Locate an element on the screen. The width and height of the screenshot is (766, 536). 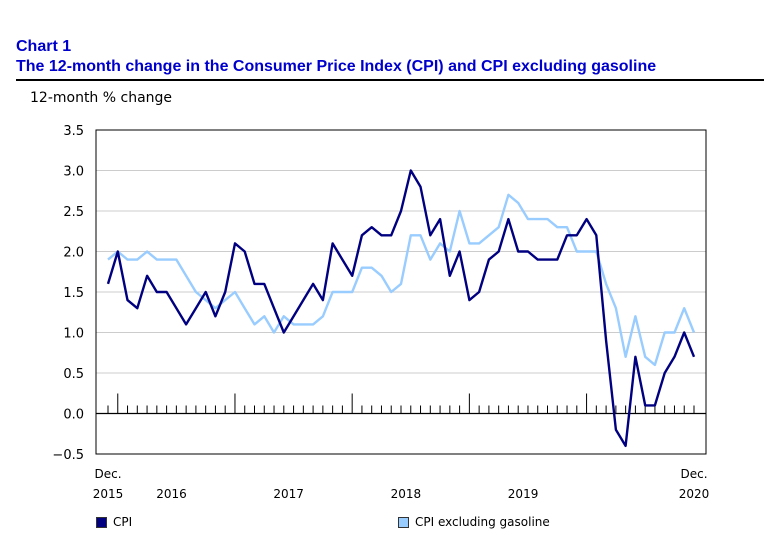
legend-item-cpi-ex-gasoline: CPI excluding gasoline is located at coordinates (474, 522).